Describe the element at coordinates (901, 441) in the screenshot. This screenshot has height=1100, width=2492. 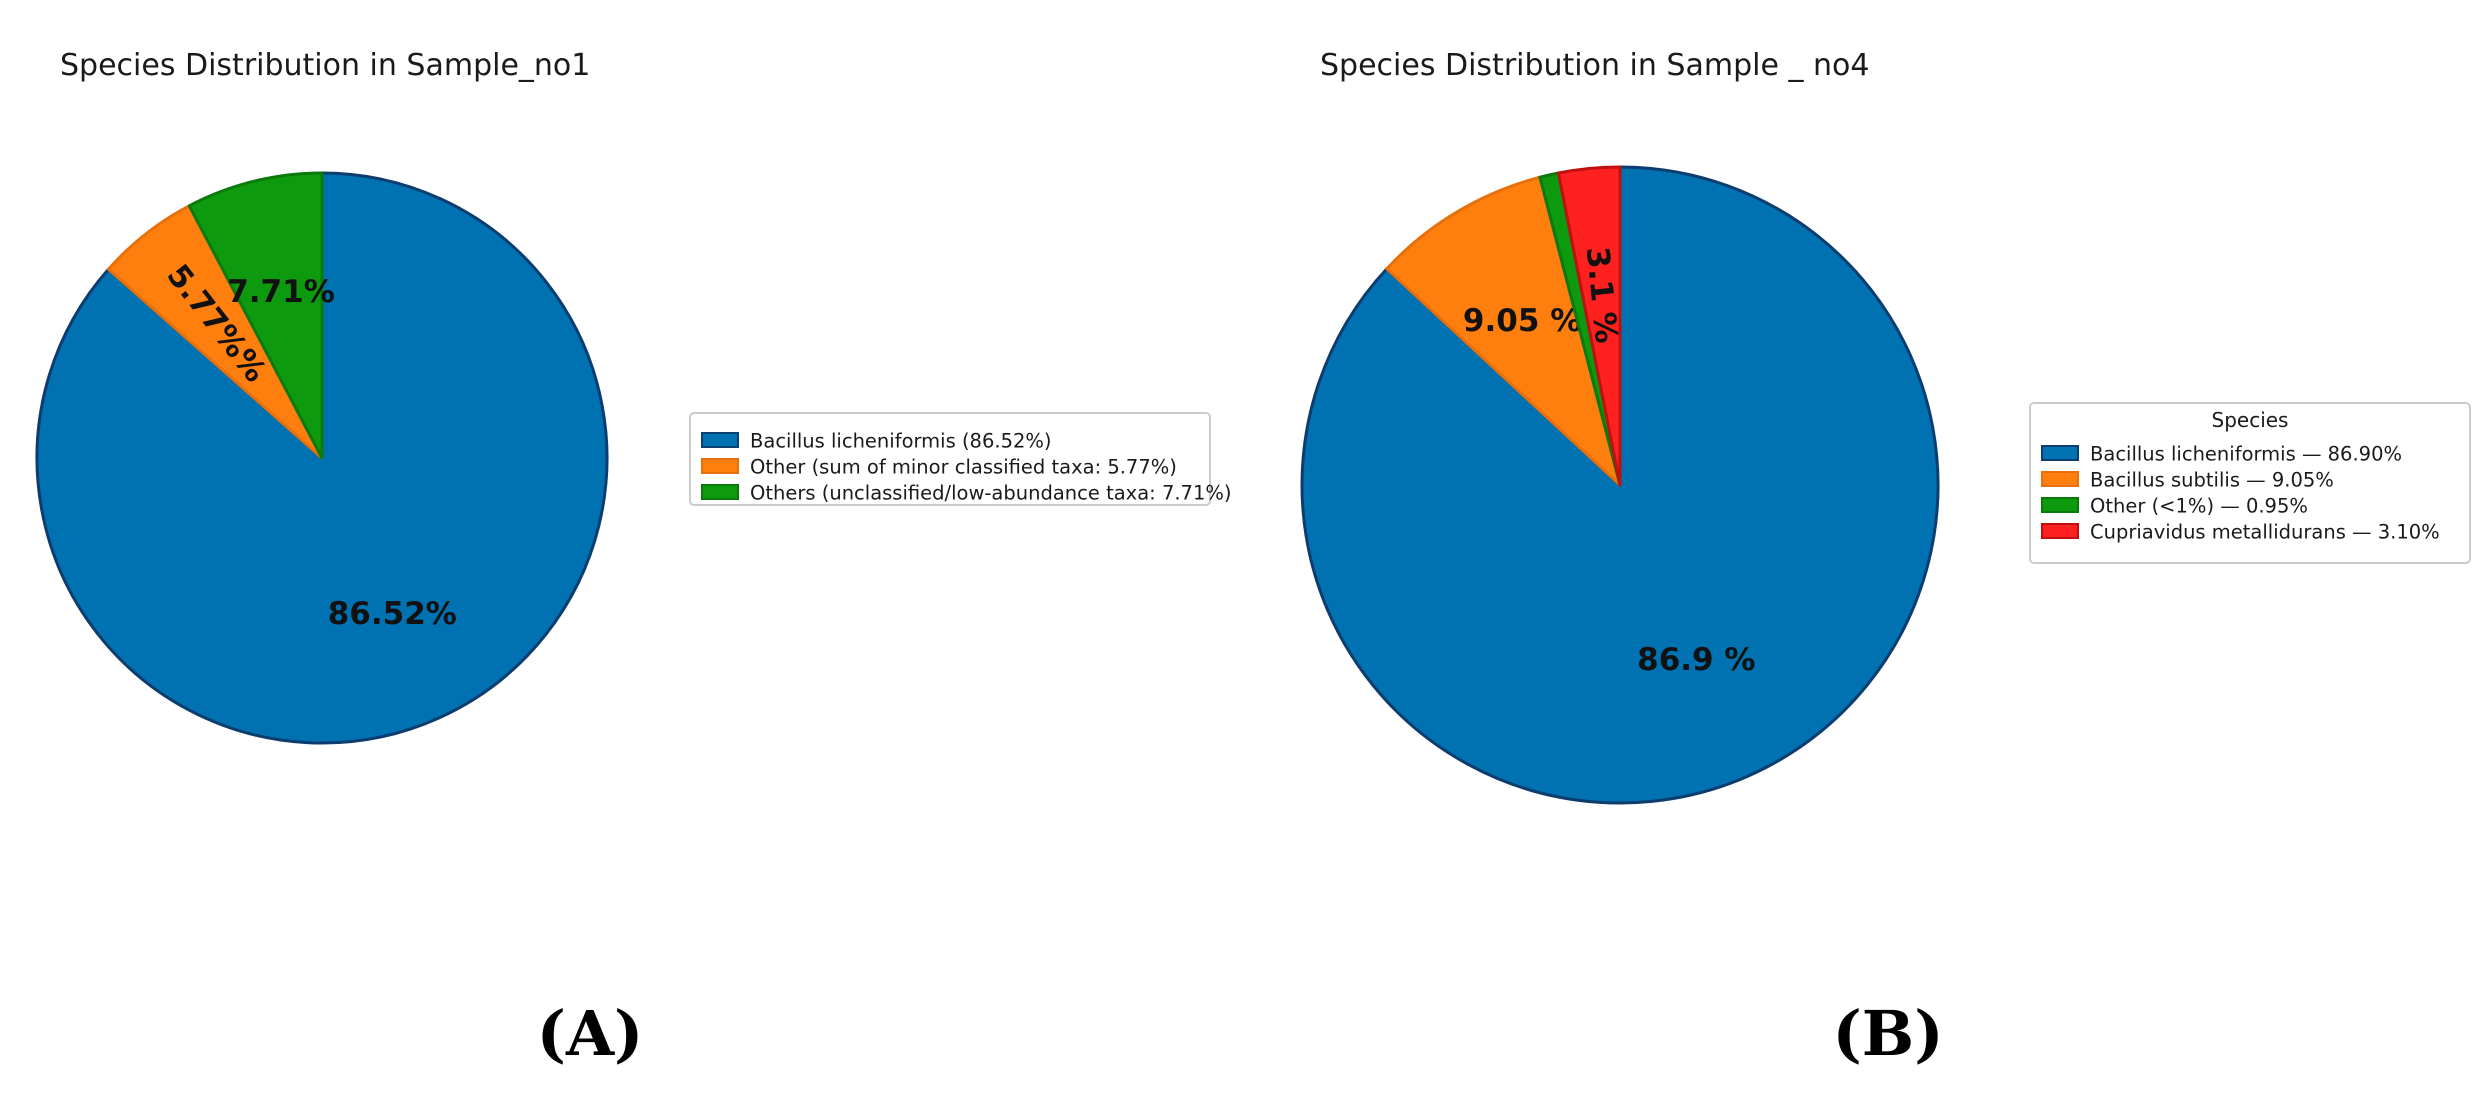
I see `legend-entry-bacillus-licheniformis: Bacillus licheniformis (86.52%)` at that location.